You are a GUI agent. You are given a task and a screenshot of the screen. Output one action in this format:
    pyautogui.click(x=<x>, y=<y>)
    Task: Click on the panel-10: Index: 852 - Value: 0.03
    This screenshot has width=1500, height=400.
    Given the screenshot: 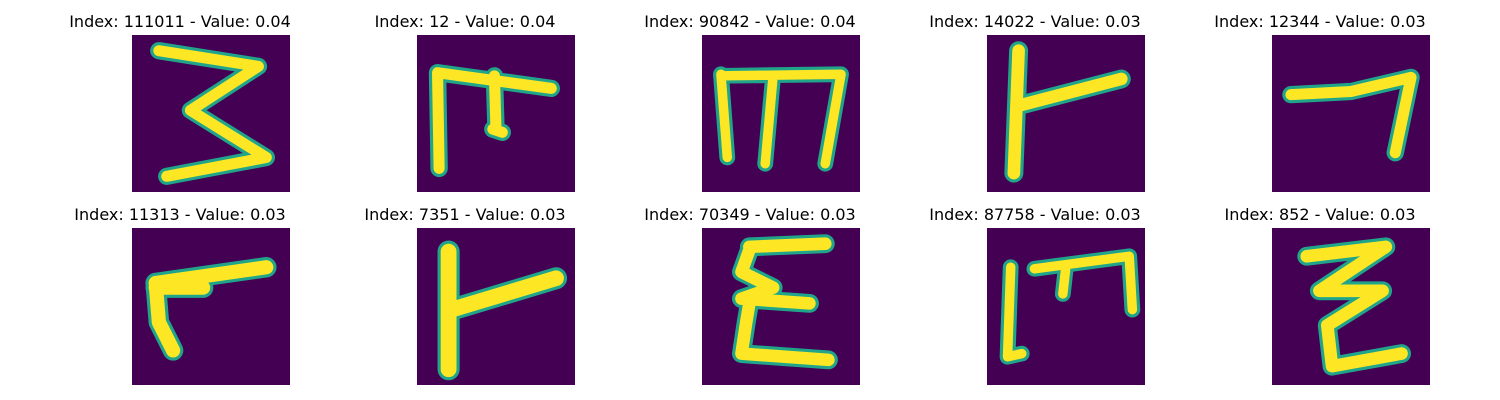 What is the action you would take?
    pyautogui.click(x=1320, y=290)
    